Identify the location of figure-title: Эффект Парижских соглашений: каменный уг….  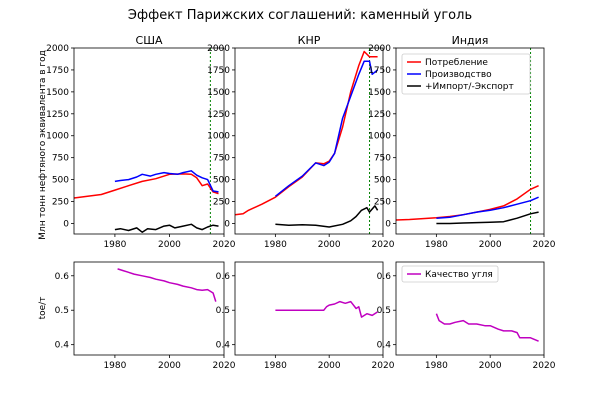
(300, 15).